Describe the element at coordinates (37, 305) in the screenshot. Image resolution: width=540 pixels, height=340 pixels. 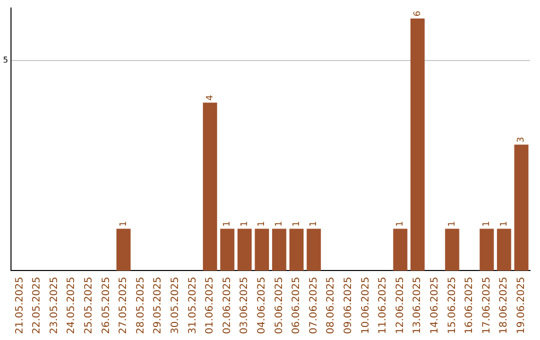
I see `x-tick-label: 22.05.2025` at that location.